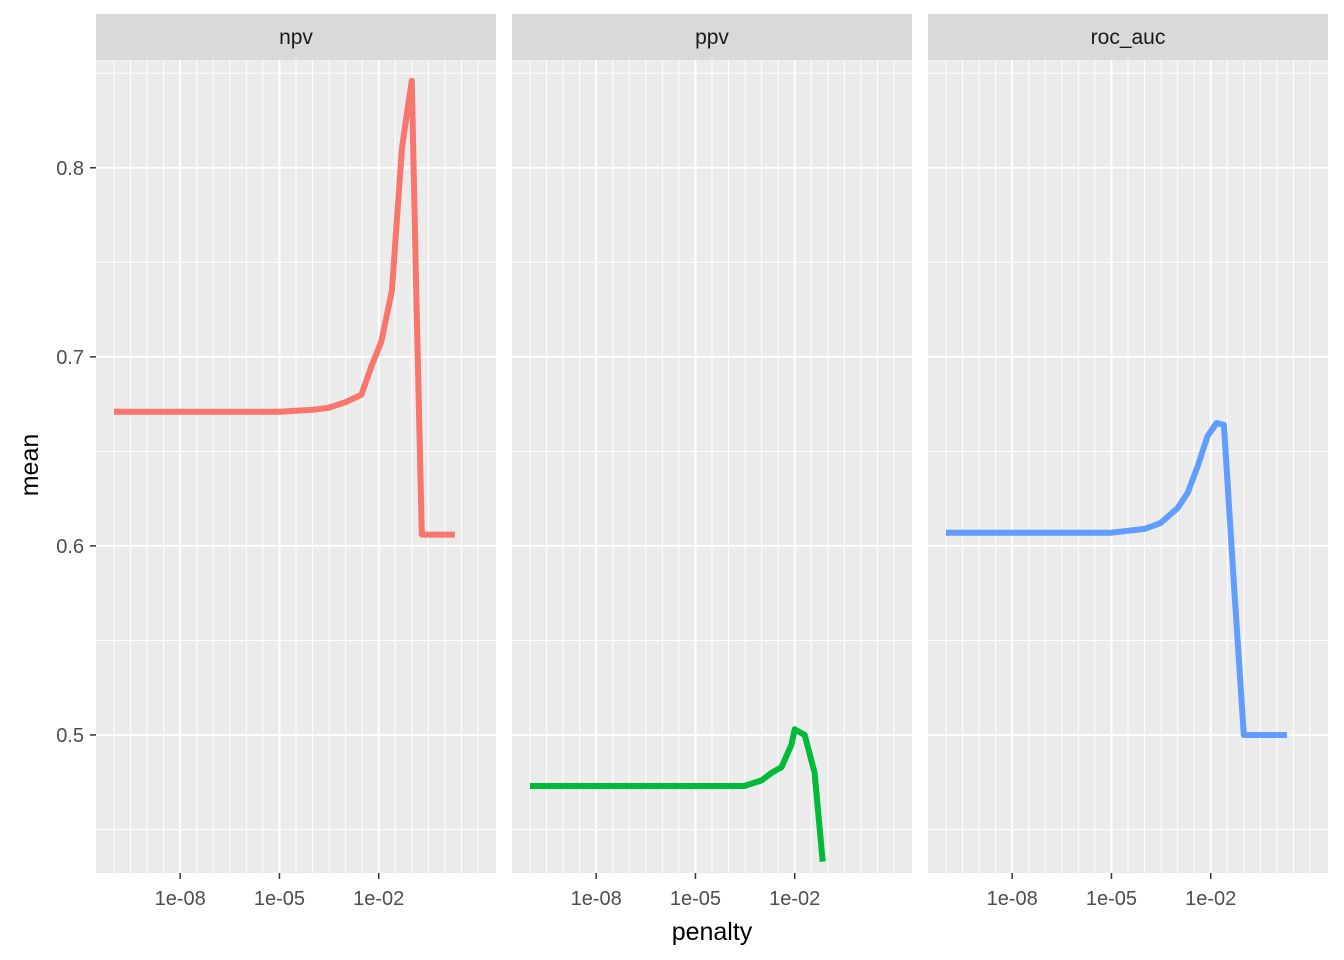 This screenshot has height=960, width=1344. I want to click on y-tick-label: 0.8, so click(70, 169).